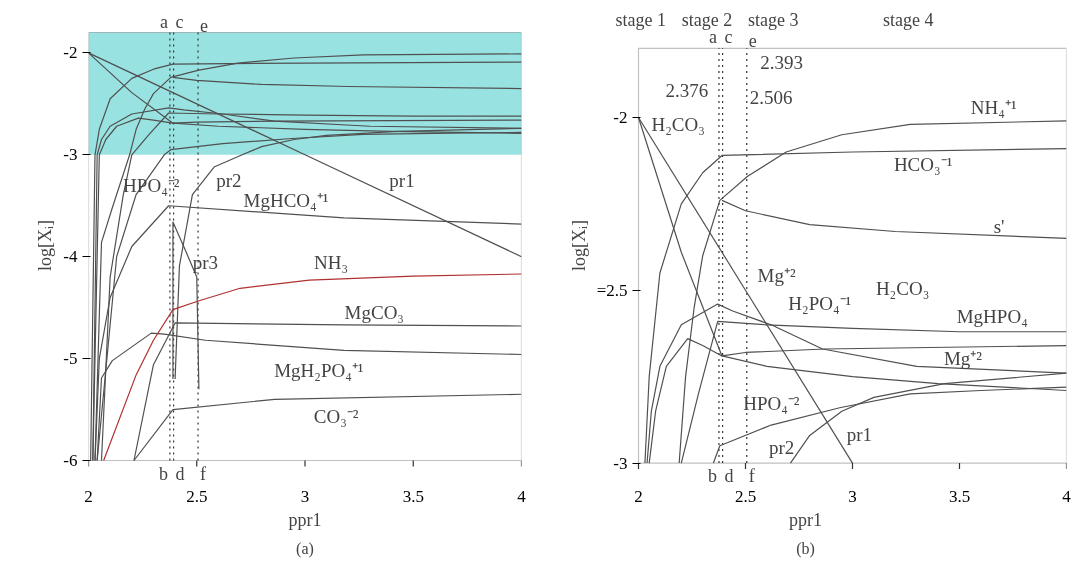 This screenshot has width=1072, height=579. What do you see at coordinates (70, 359) in the screenshot?
I see `y-tick-label: -5` at bounding box center [70, 359].